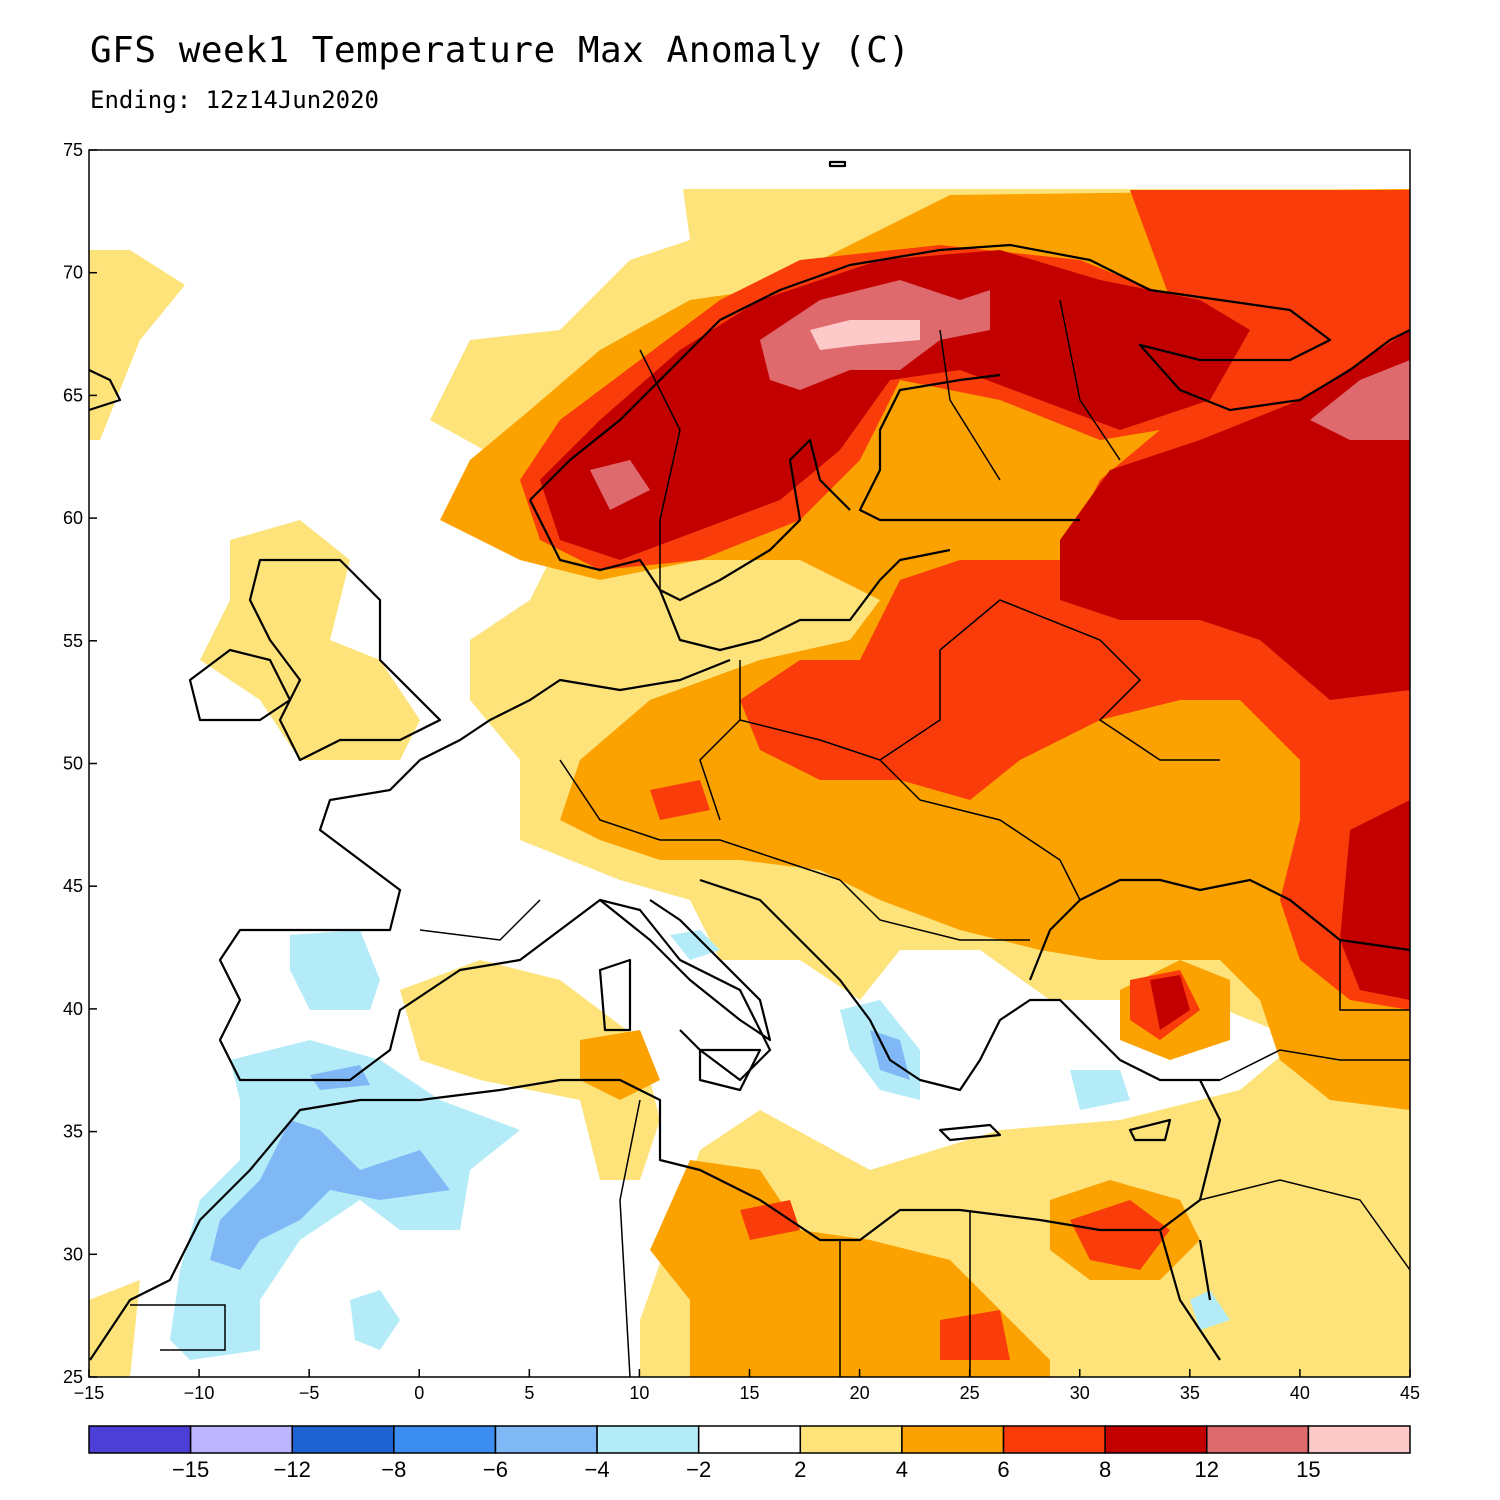 This screenshot has height=1500, width=1500. I want to click on lat-tick-label: 70, so click(73, 273).